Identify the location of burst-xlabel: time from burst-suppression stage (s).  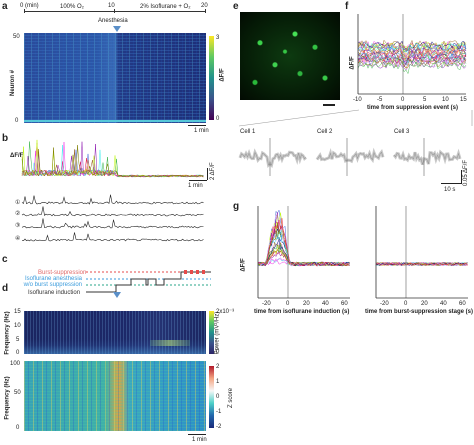
(419, 312).